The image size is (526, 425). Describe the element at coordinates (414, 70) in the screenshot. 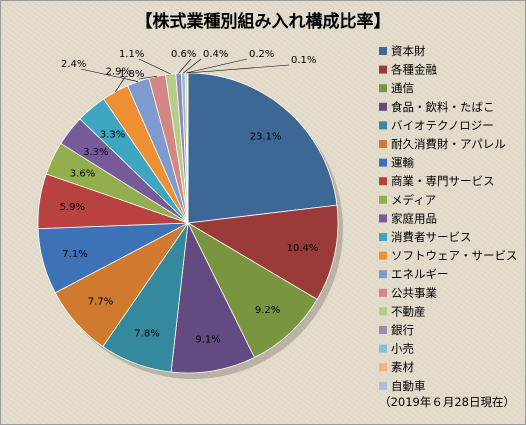

I see `legend-entry: 各種金融` at that location.